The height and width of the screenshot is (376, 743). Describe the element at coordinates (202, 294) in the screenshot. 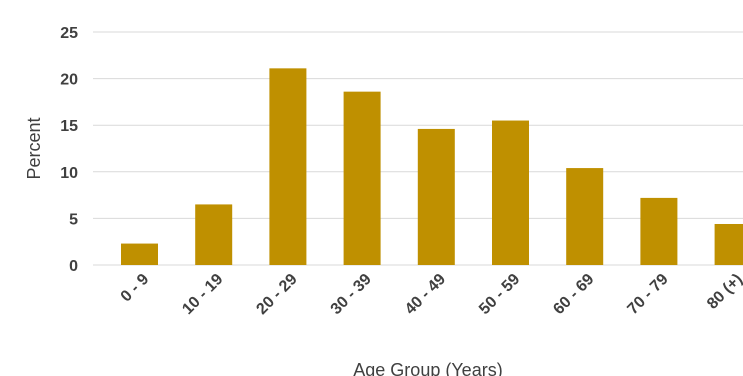

I see `x-tick-label: 10 - 19` at that location.